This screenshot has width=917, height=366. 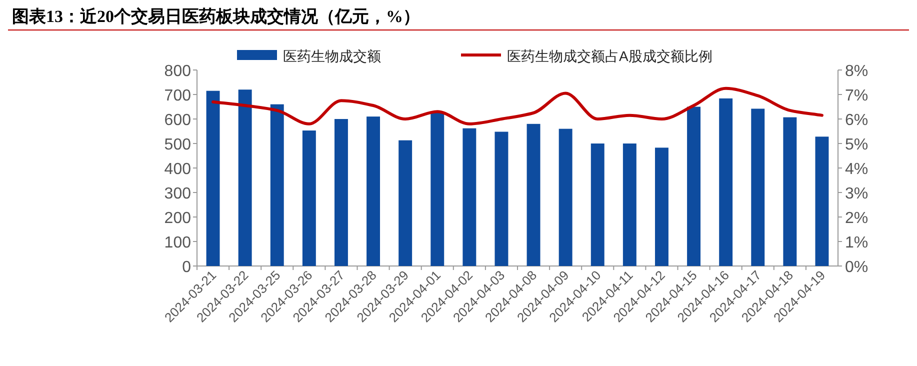 What do you see at coordinates (856, 71) in the screenshot?
I see `y2-tick-label: 8%` at bounding box center [856, 71].